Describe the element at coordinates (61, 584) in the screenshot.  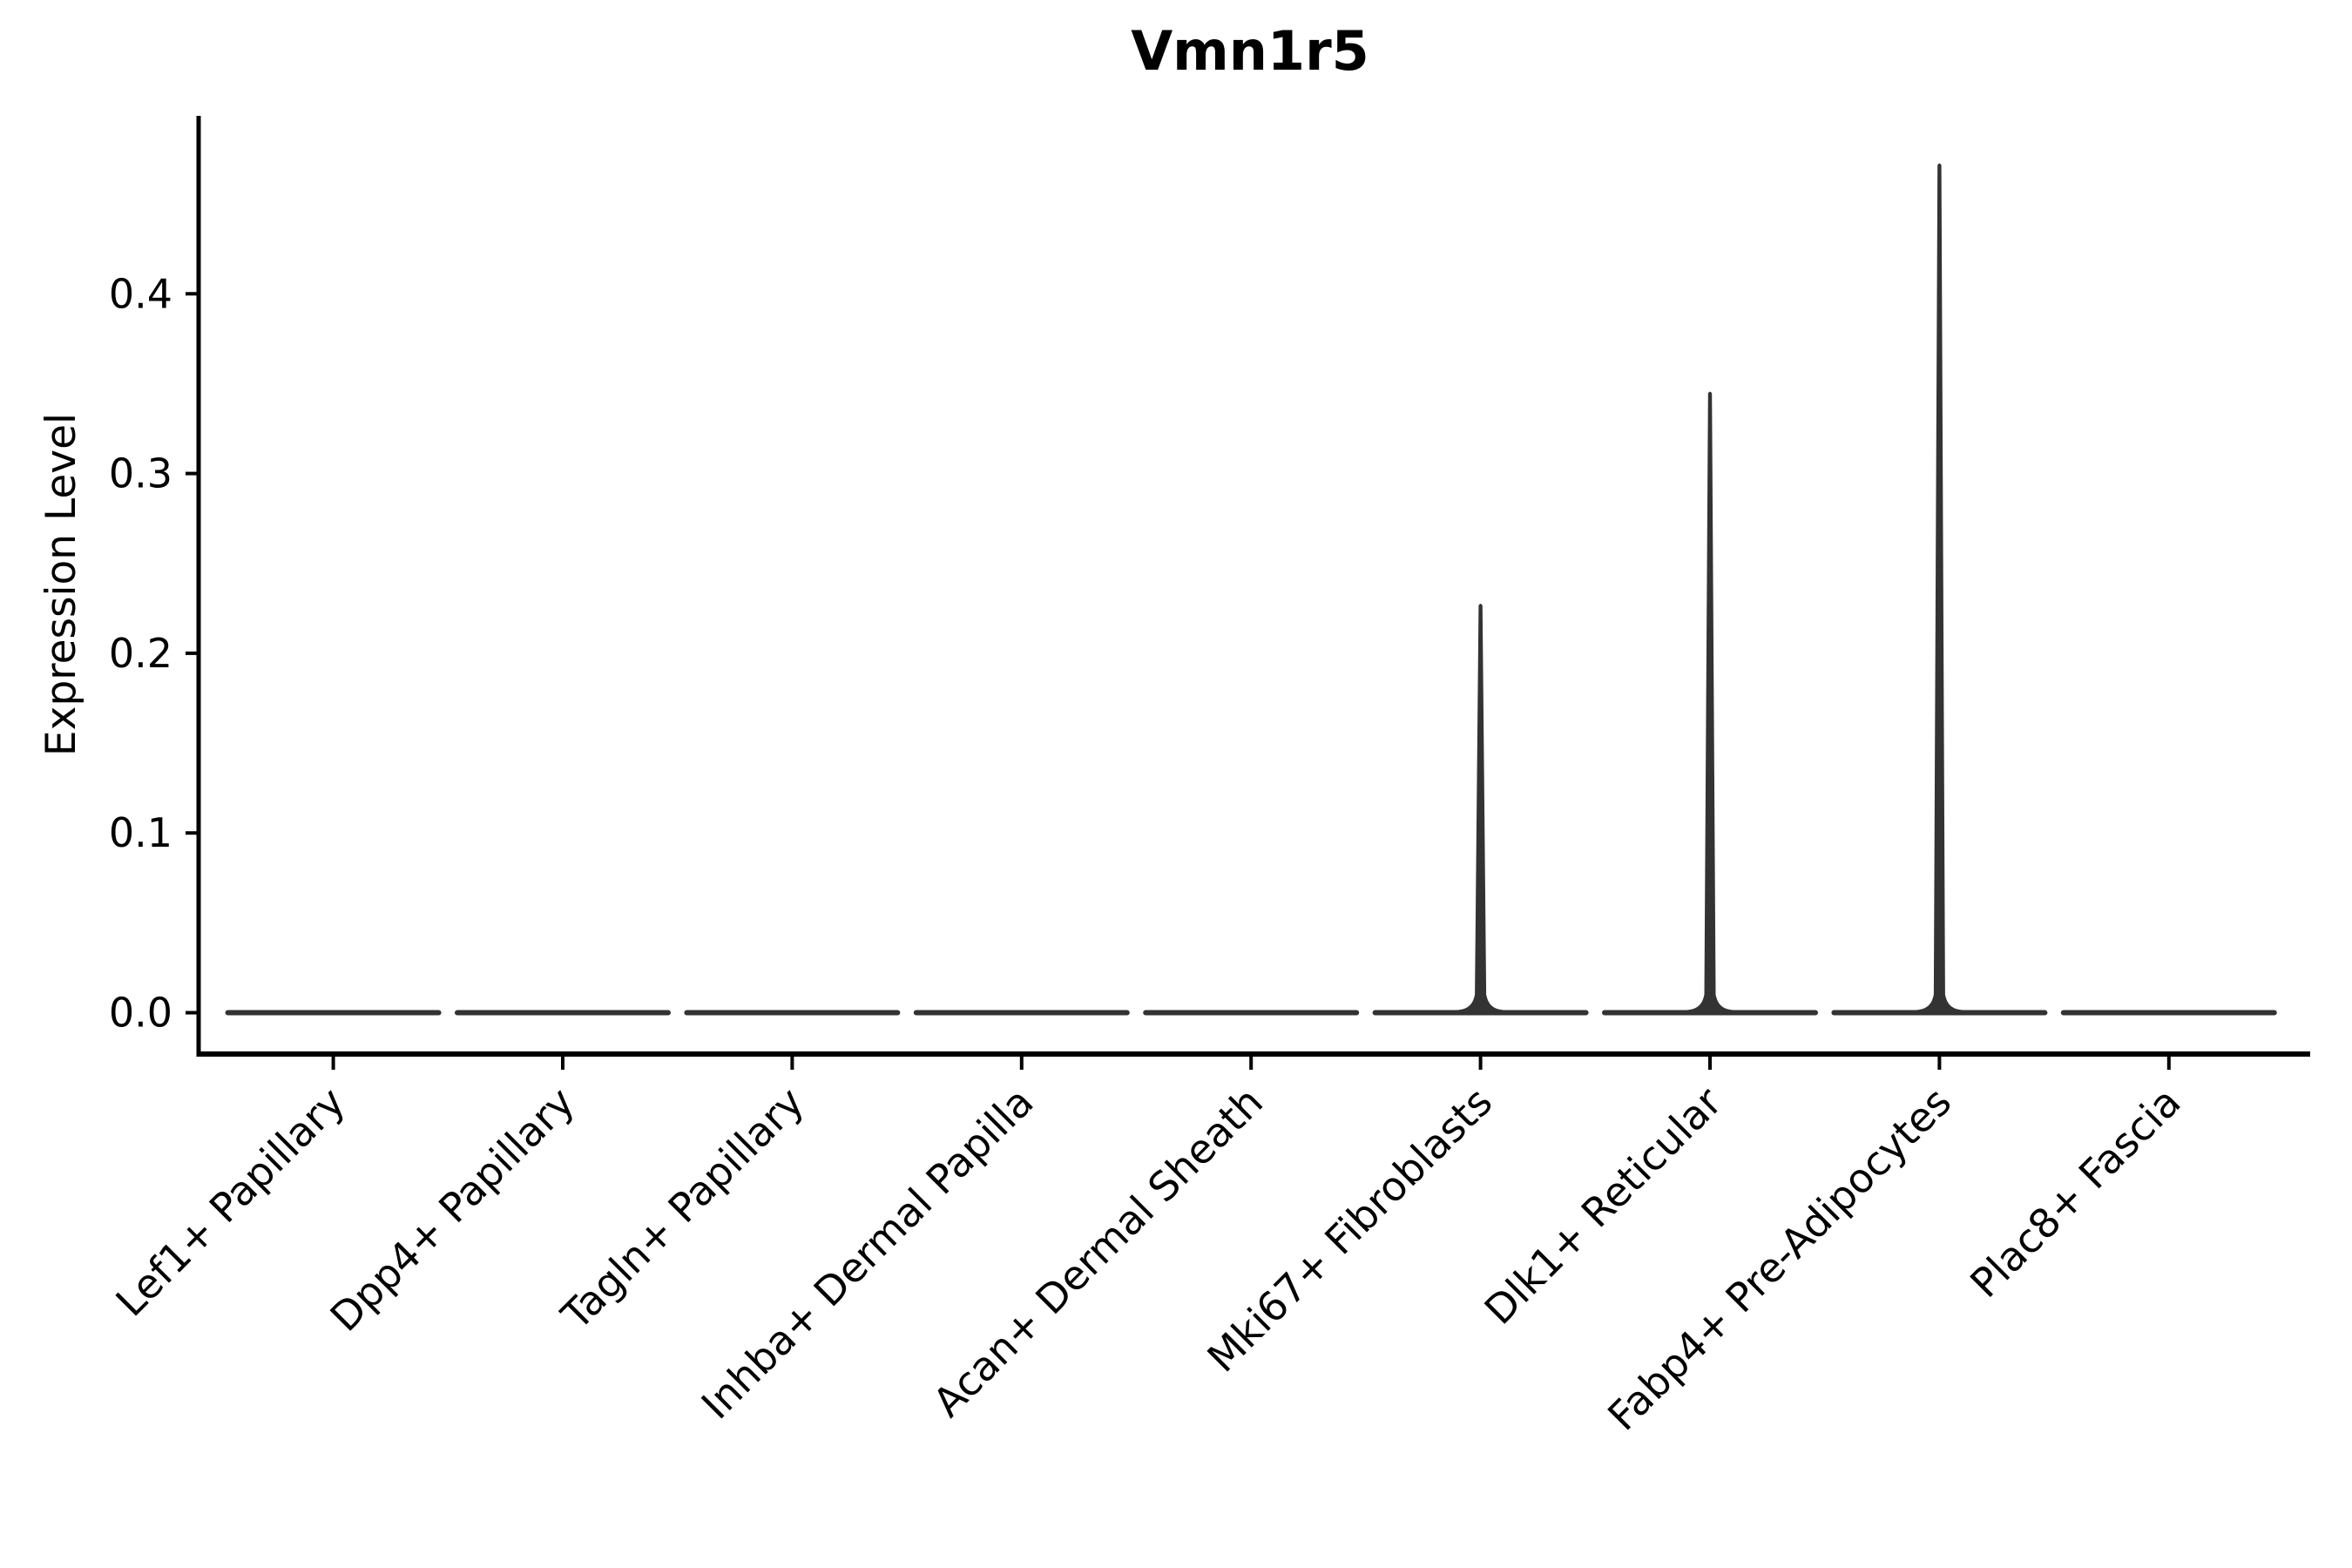
I see `y-axis-label: Expression Level` at that location.